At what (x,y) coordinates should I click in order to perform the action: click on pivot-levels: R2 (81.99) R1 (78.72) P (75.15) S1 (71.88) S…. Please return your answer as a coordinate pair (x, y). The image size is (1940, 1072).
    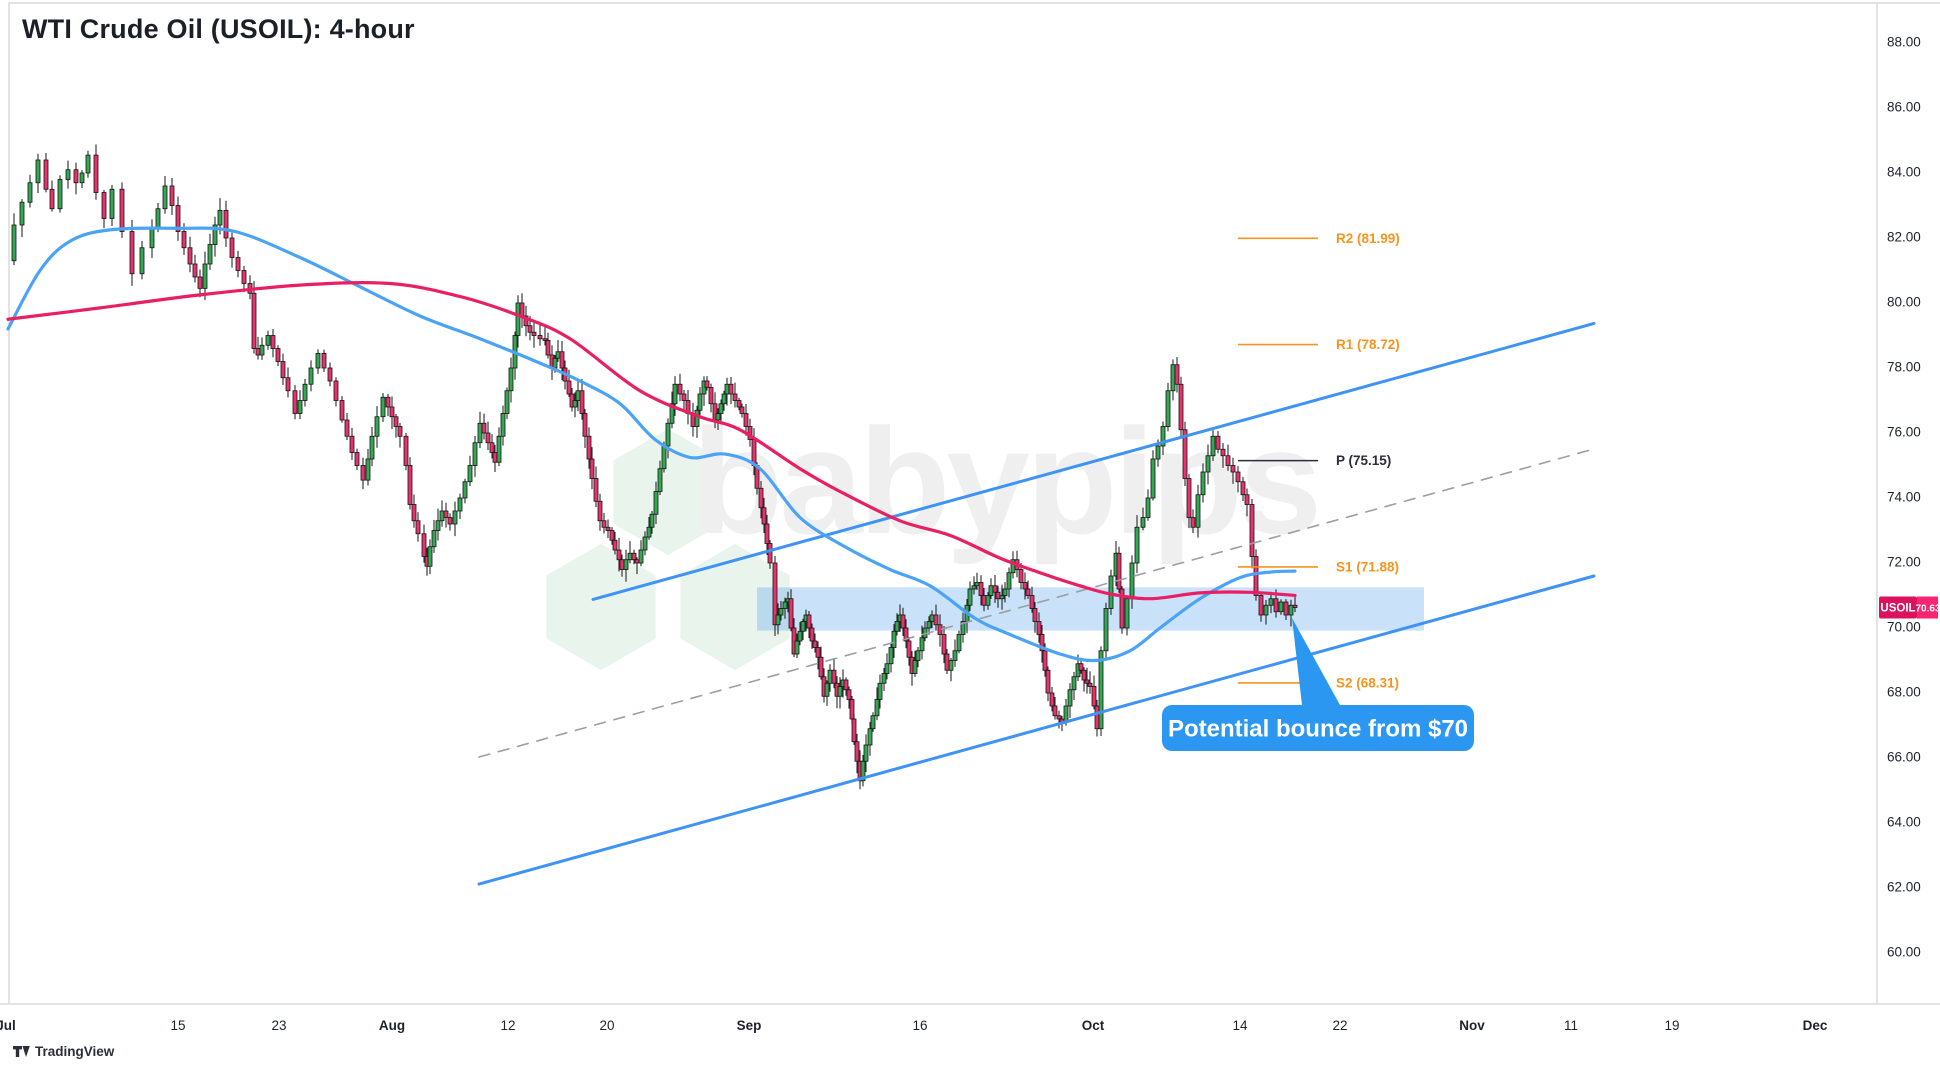
    Looking at the image, I should click on (1319, 460).